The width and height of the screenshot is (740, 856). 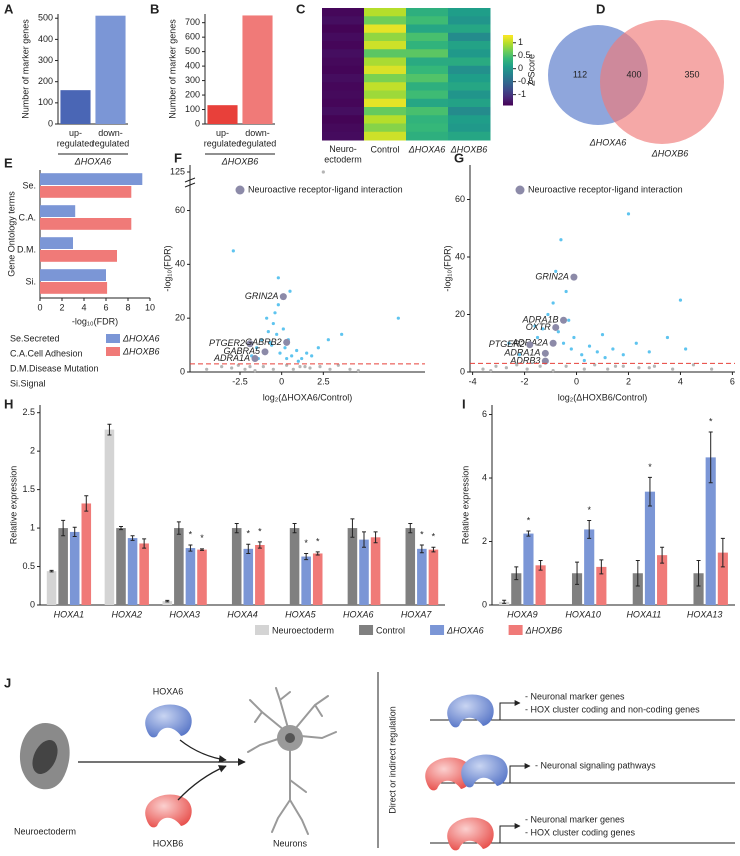 I want to click on venn-count: 350, so click(x=691, y=74).